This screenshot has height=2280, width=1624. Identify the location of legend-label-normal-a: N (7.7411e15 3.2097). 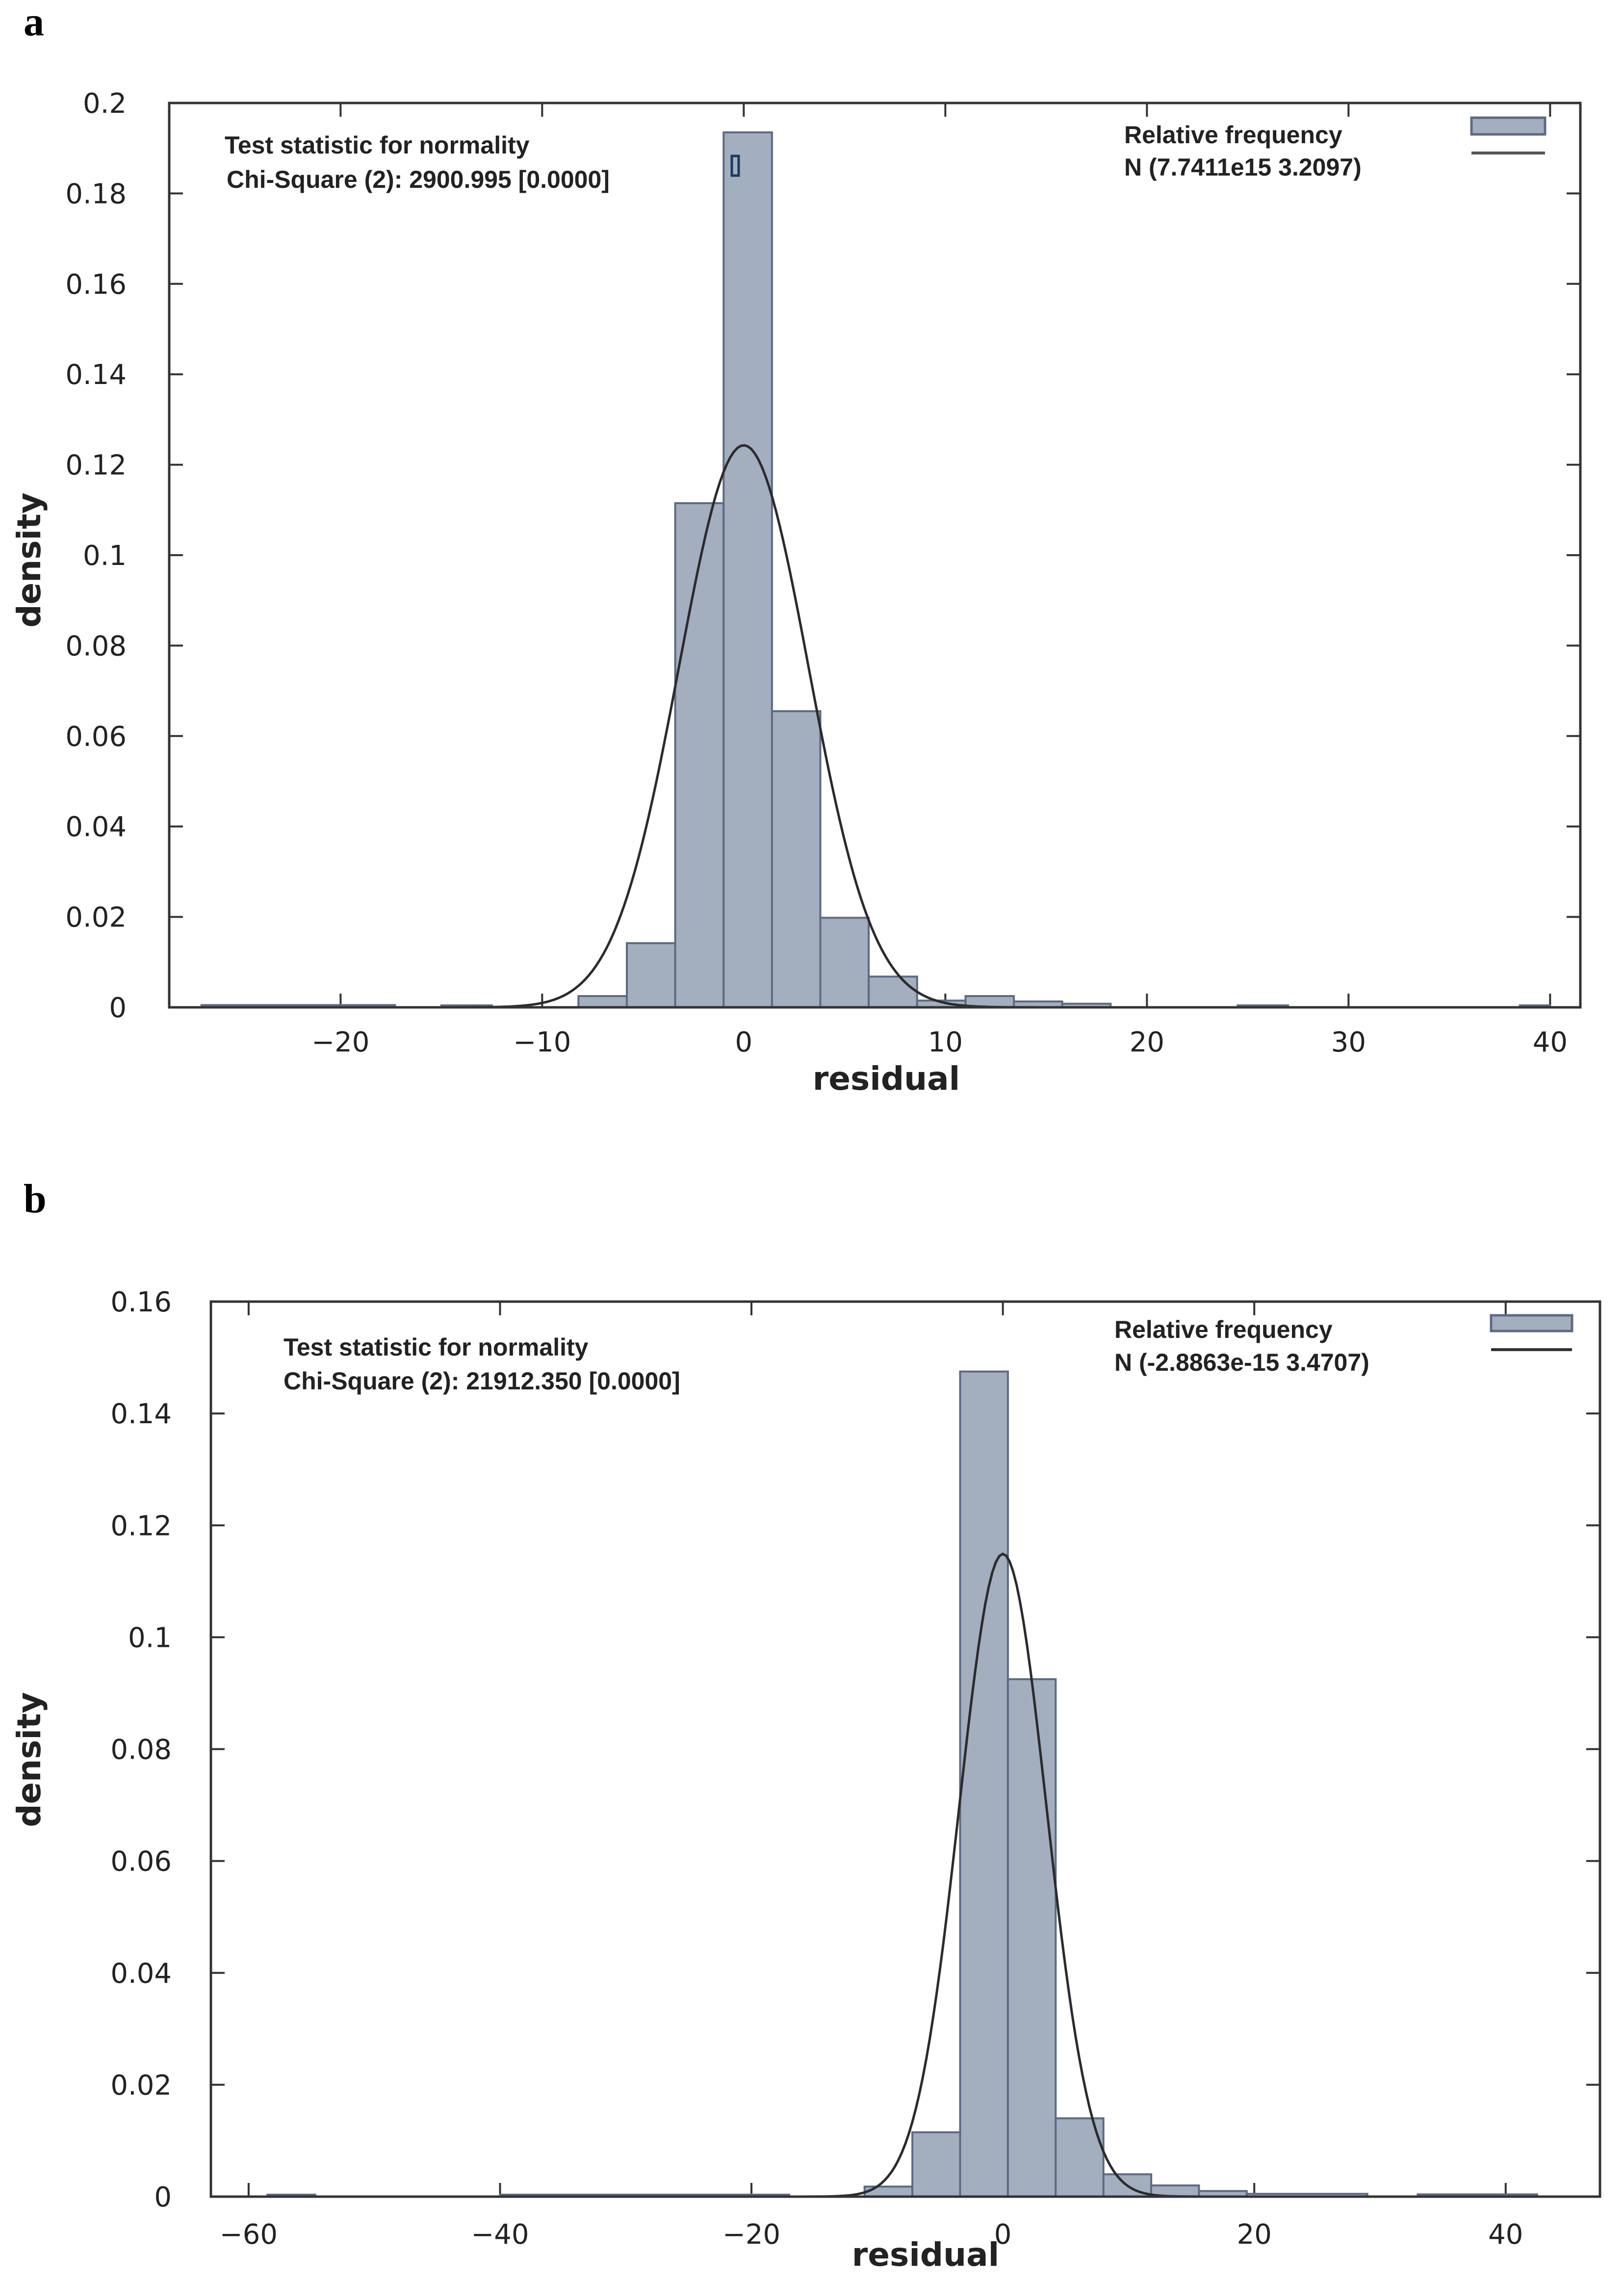
(1243, 167).